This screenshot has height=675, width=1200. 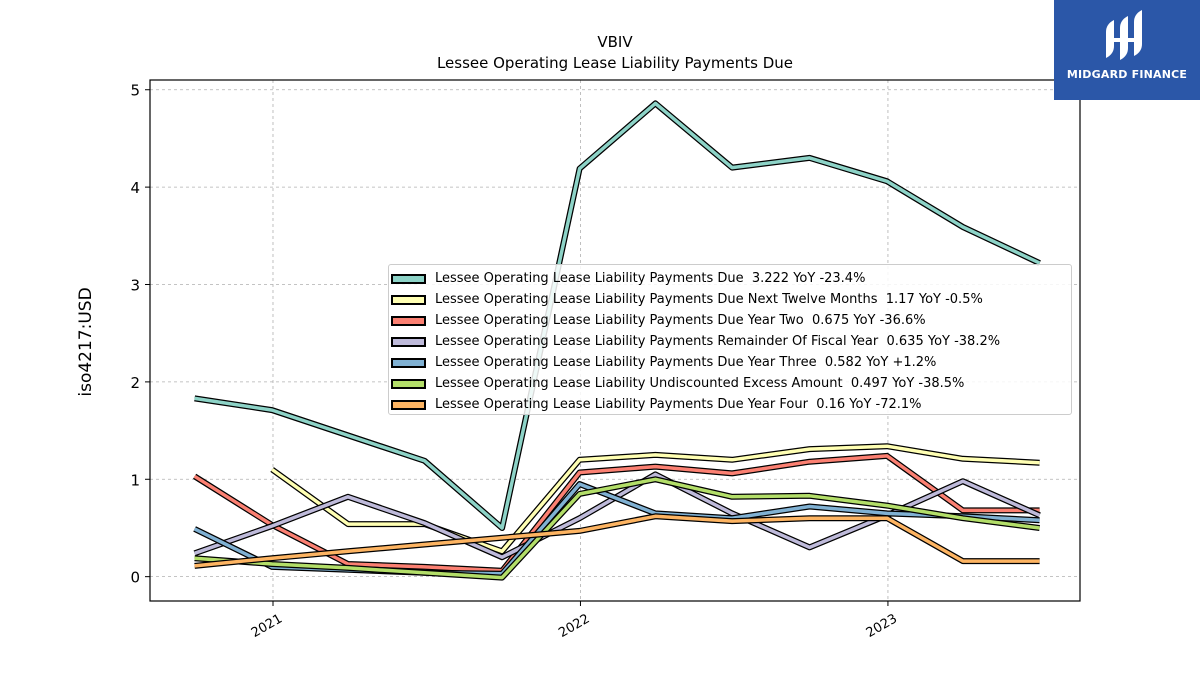 I want to click on x-axis-ticks: 2021 2022 2023, so click(x=574, y=621).